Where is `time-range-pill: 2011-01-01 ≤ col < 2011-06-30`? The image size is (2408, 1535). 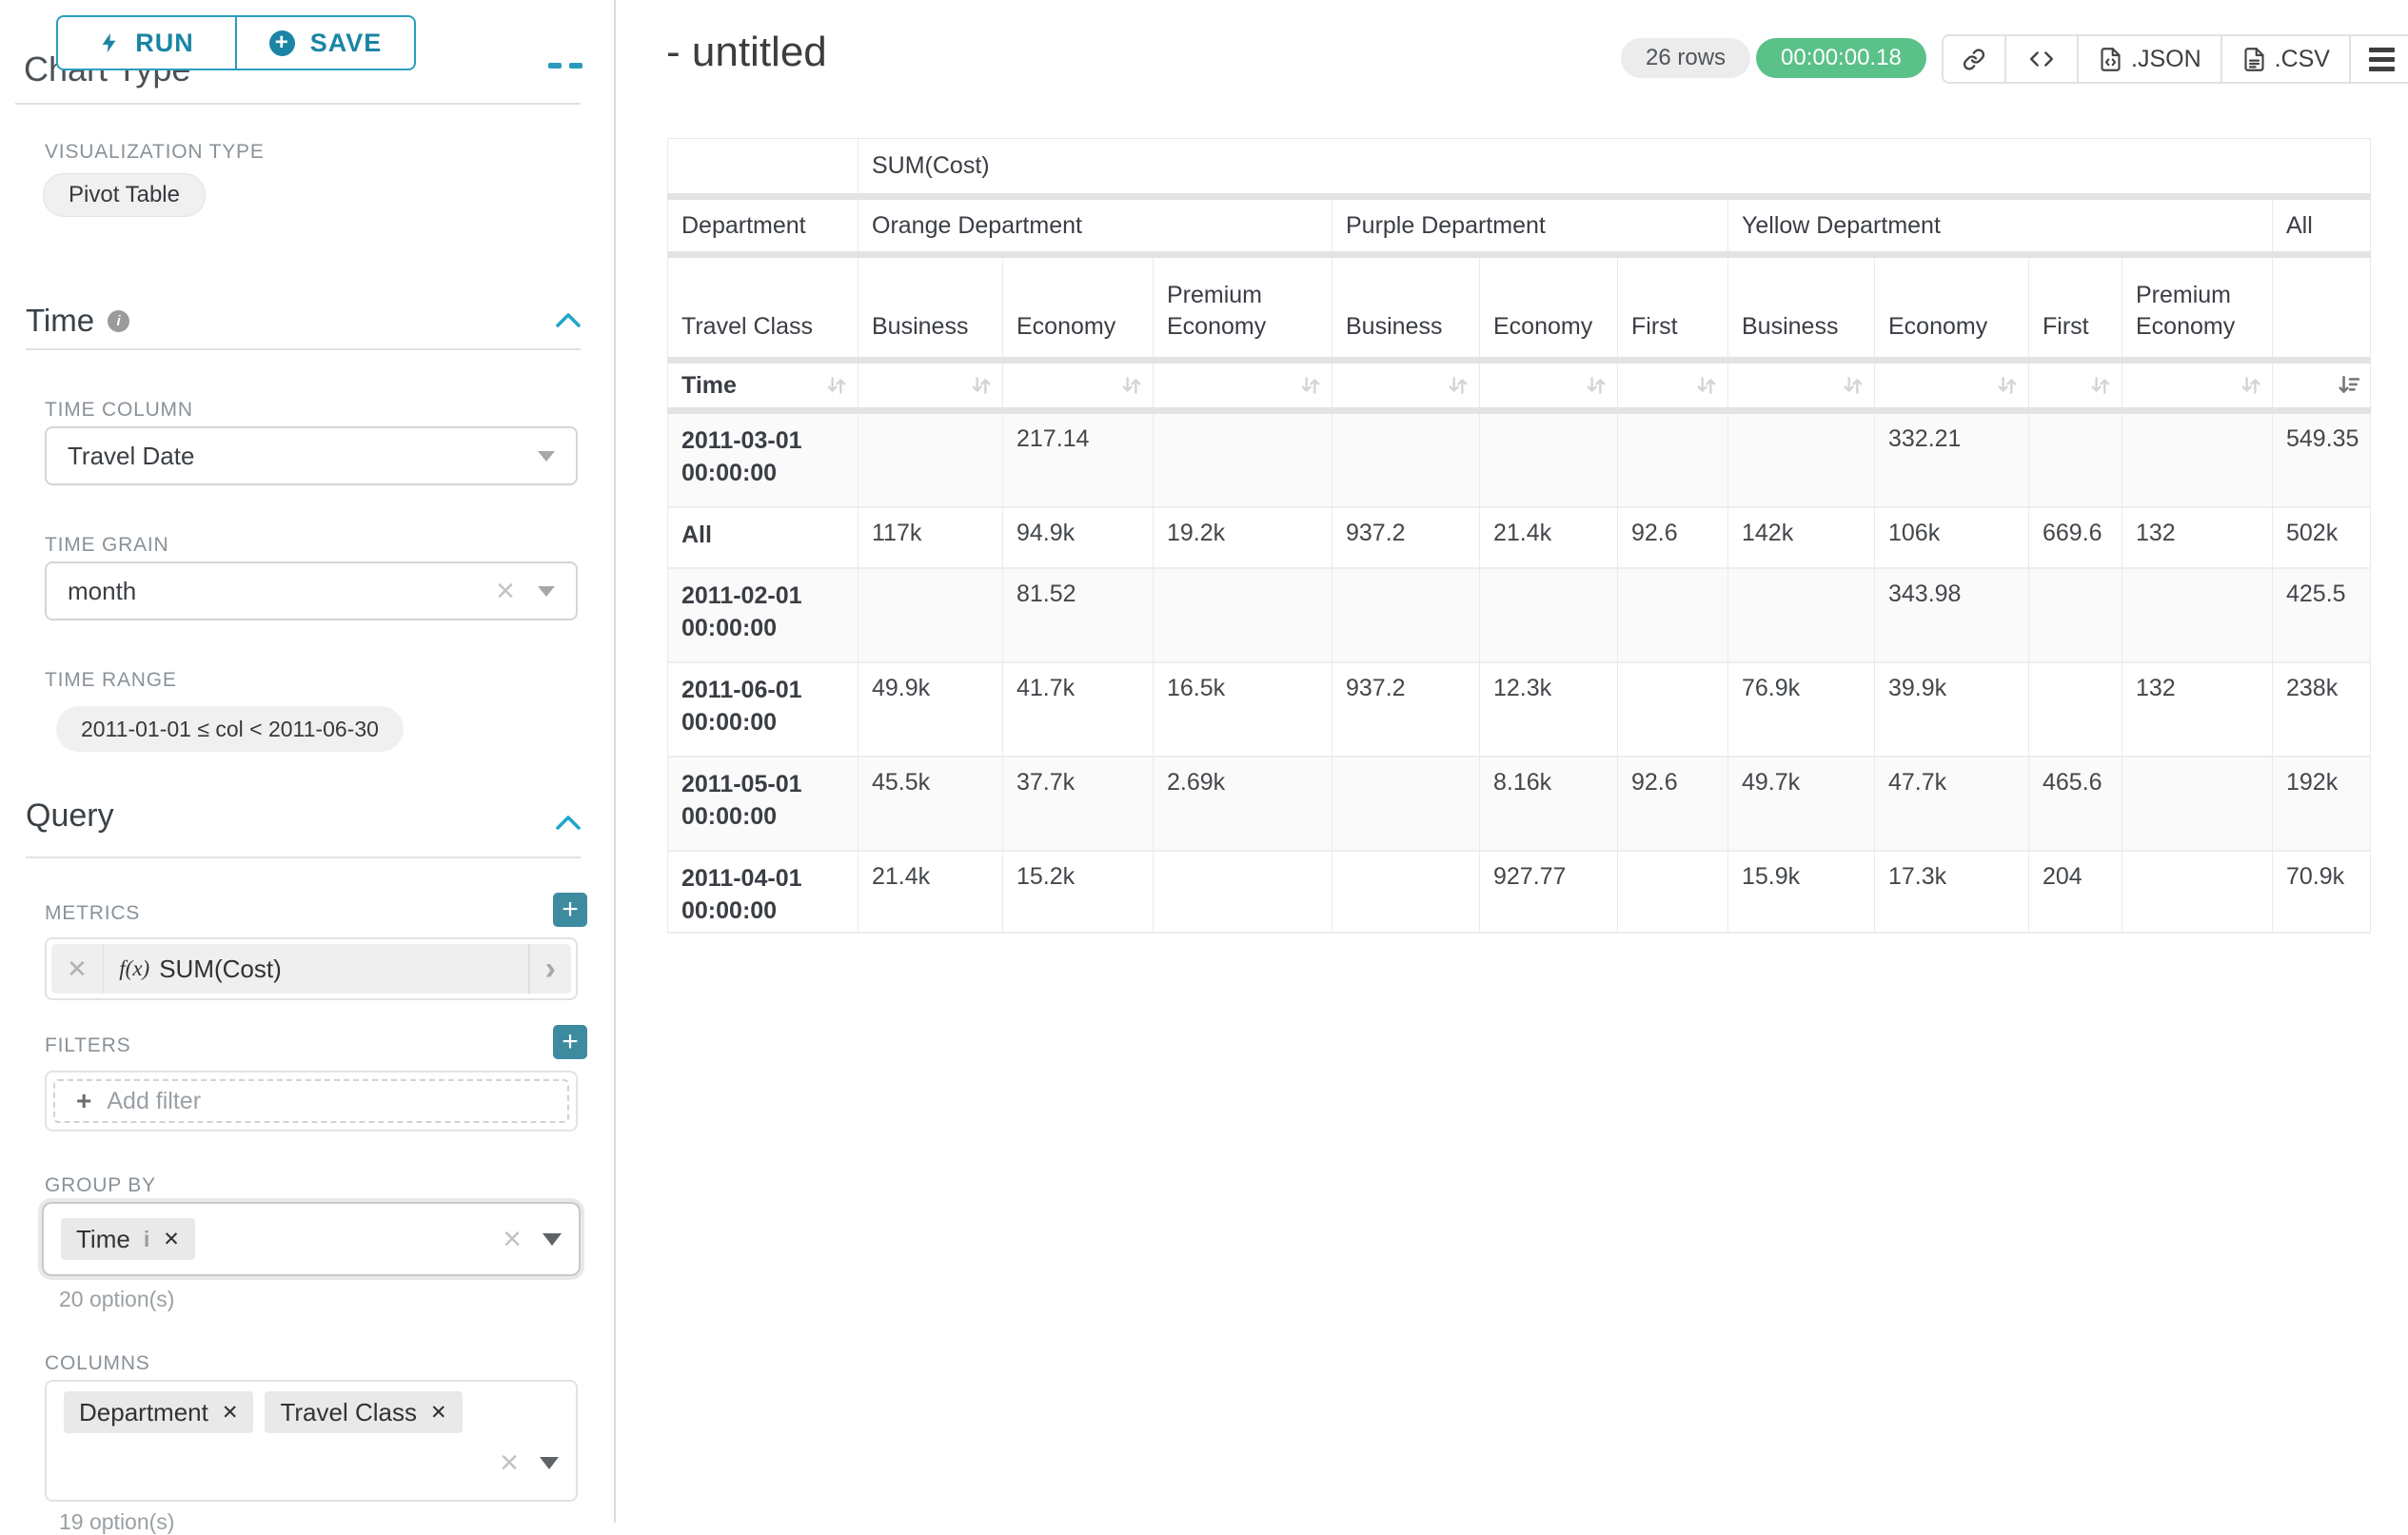 time-range-pill: 2011-01-01 ≤ col < 2011-06-30 is located at coordinates (230, 729).